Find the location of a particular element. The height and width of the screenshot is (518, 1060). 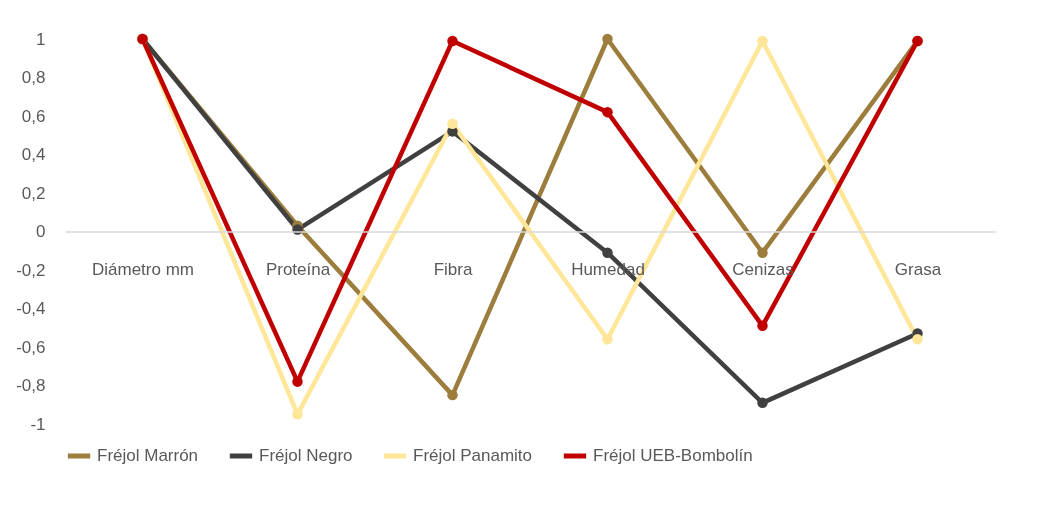

y-tick-label: -0,2 is located at coordinates (31, 270).